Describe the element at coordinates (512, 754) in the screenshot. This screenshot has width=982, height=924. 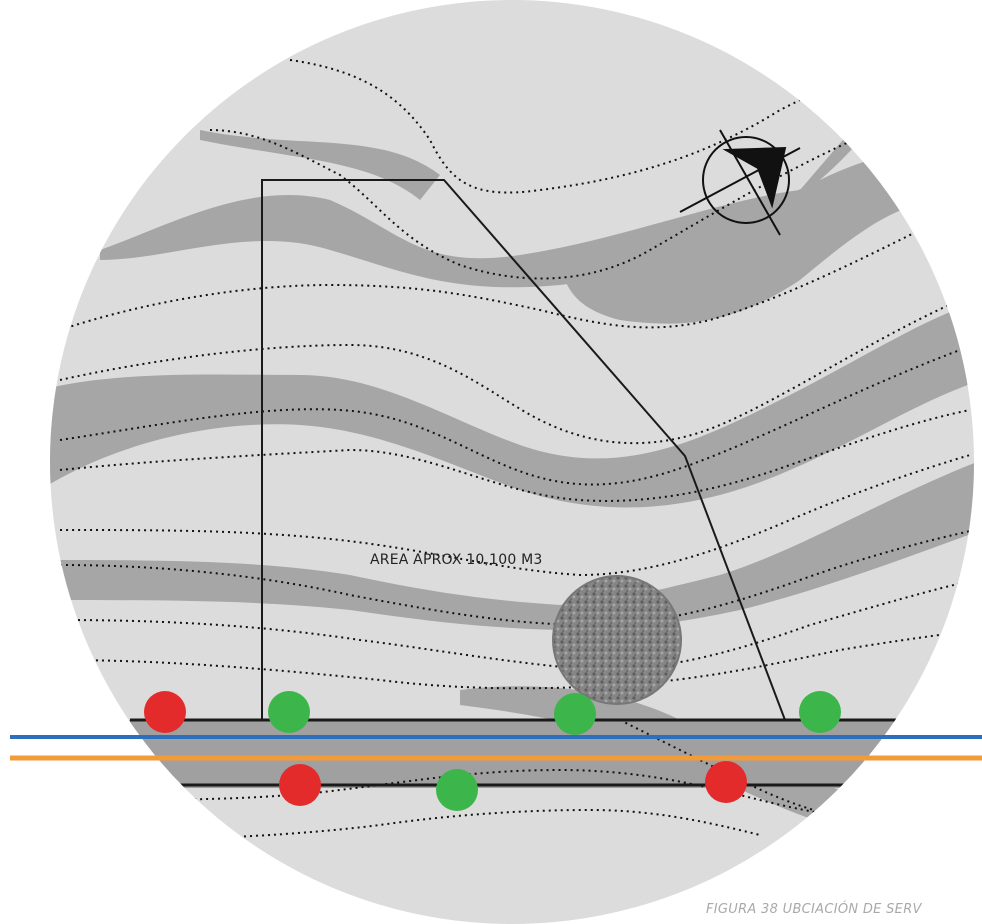
I see `road-band` at that location.